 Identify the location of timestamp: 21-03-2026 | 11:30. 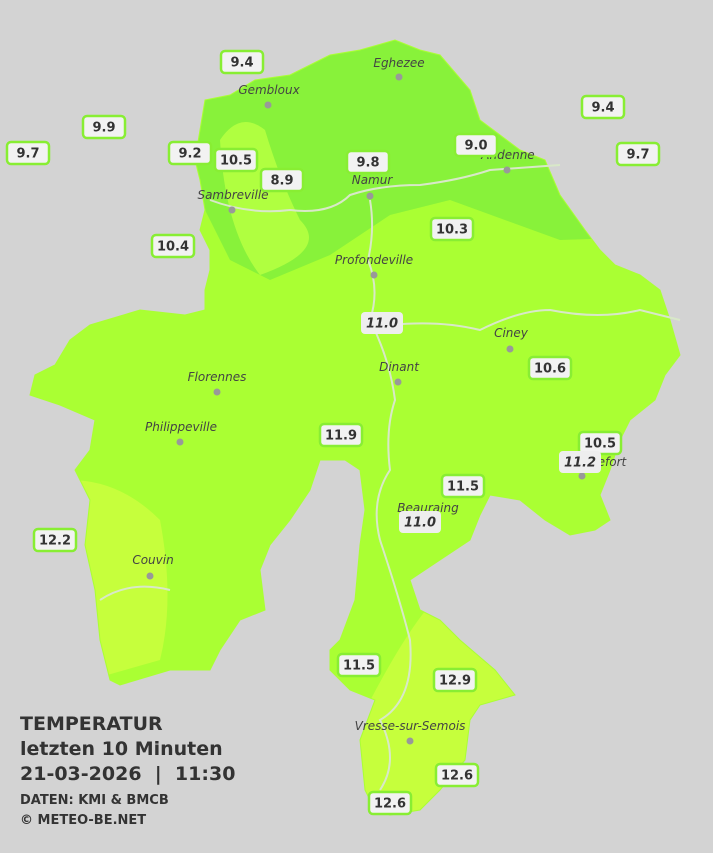
(127, 774).